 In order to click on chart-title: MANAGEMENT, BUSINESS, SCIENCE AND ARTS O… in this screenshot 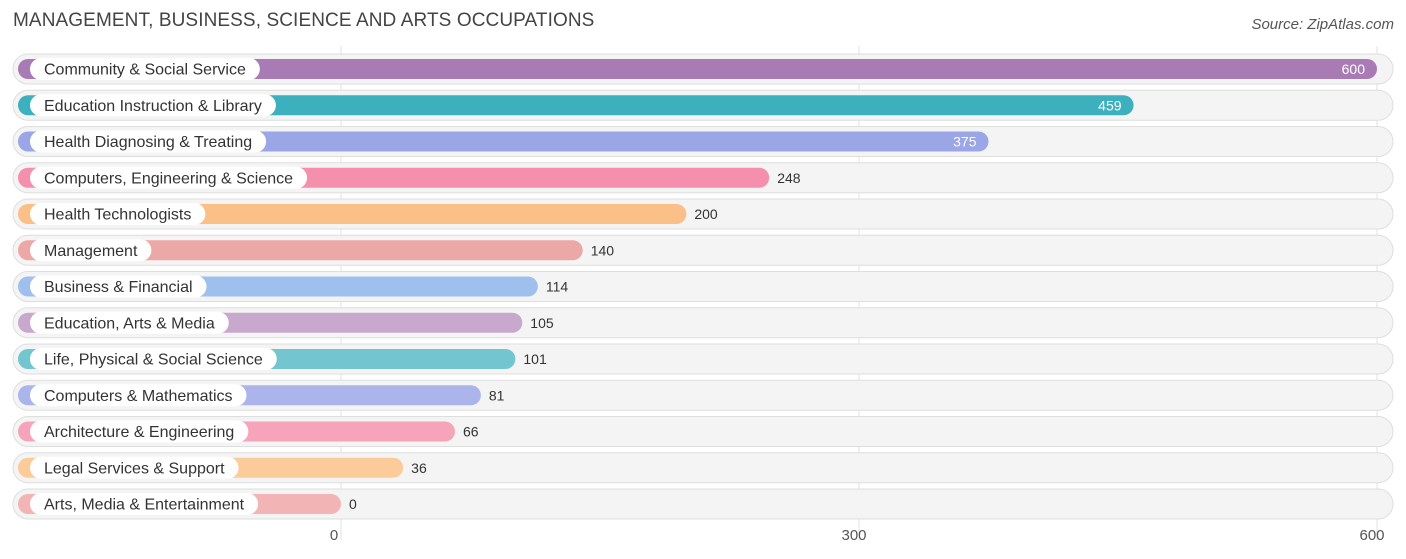, I will do `click(304, 20)`.